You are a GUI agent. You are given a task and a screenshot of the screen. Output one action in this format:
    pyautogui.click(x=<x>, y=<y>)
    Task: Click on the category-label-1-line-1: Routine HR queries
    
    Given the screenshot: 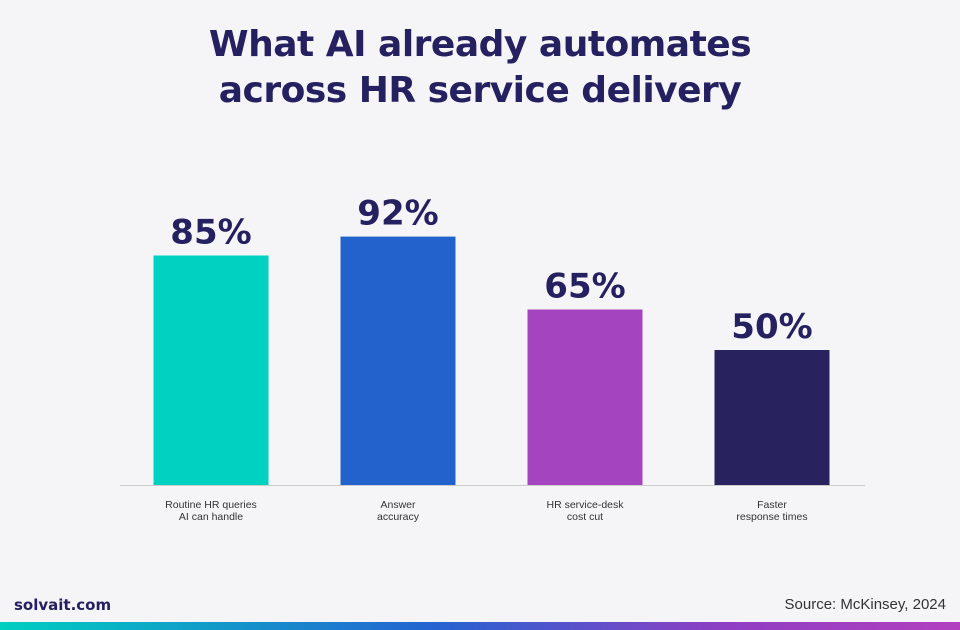 What is the action you would take?
    pyautogui.click(x=211, y=505)
    